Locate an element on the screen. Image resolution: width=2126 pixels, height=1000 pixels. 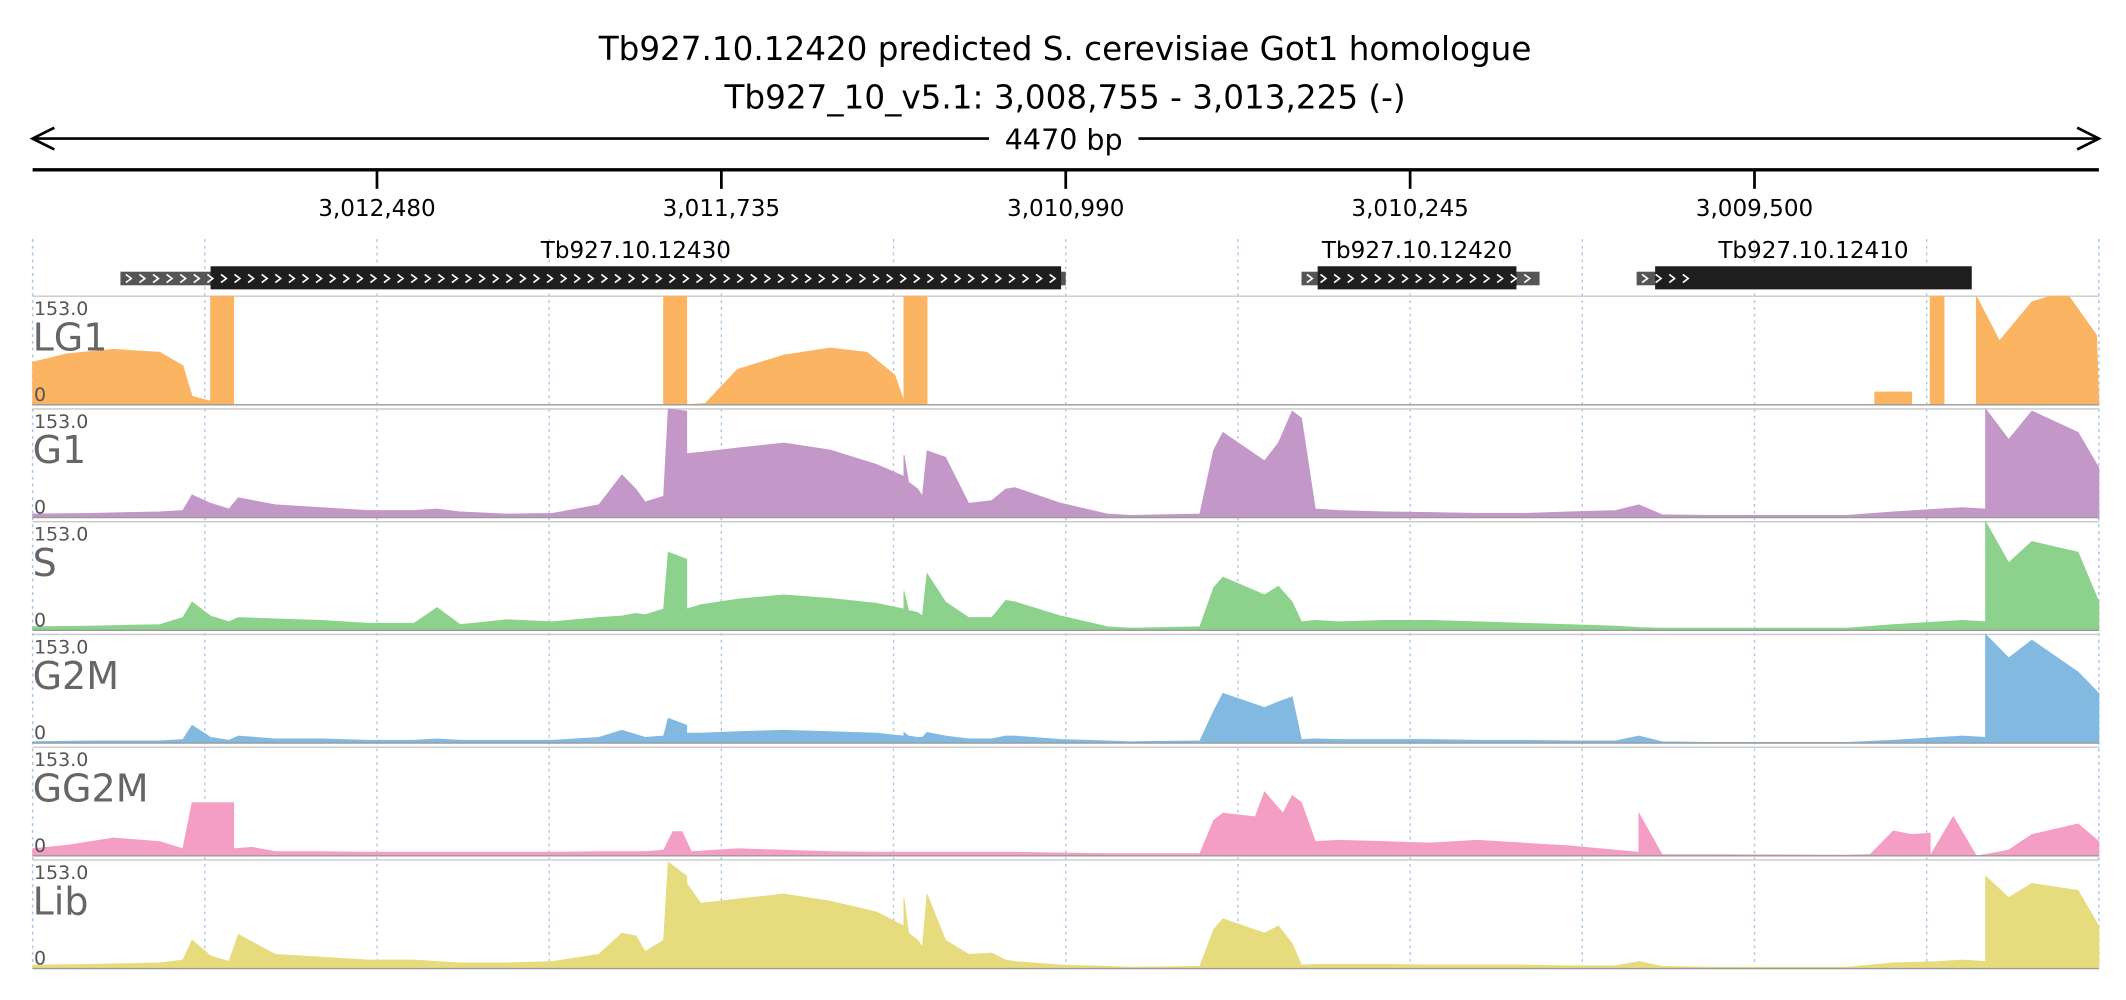
arrow-right-icon is located at coordinates (2089, 138).